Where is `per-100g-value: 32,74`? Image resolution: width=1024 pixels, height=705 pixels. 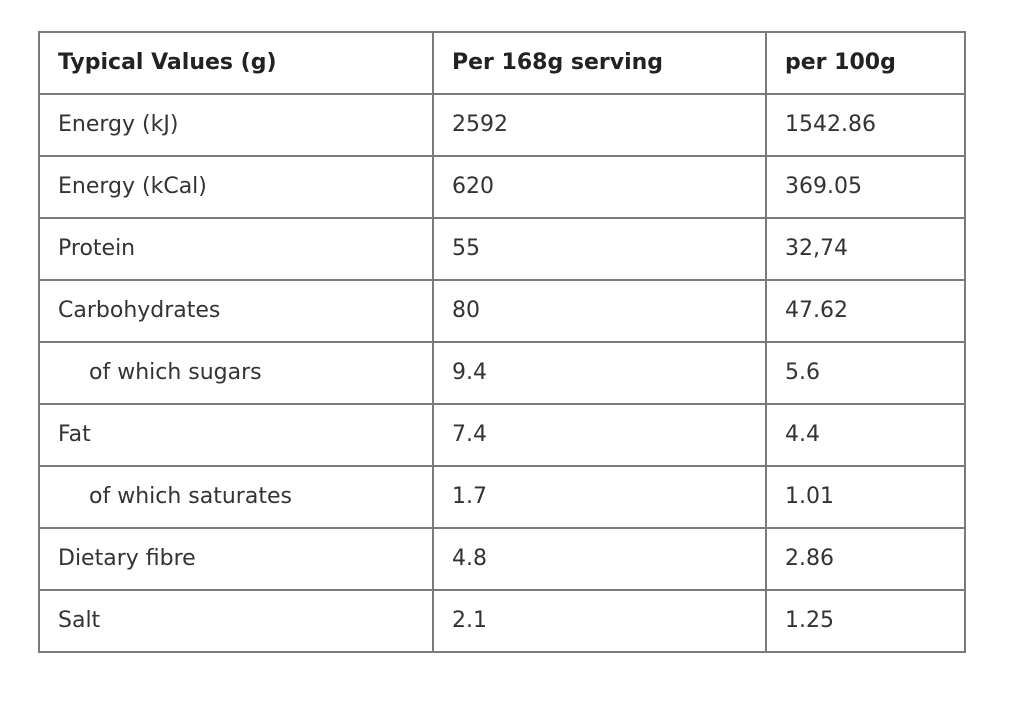 per-100g-value: 32,74 is located at coordinates (865, 249).